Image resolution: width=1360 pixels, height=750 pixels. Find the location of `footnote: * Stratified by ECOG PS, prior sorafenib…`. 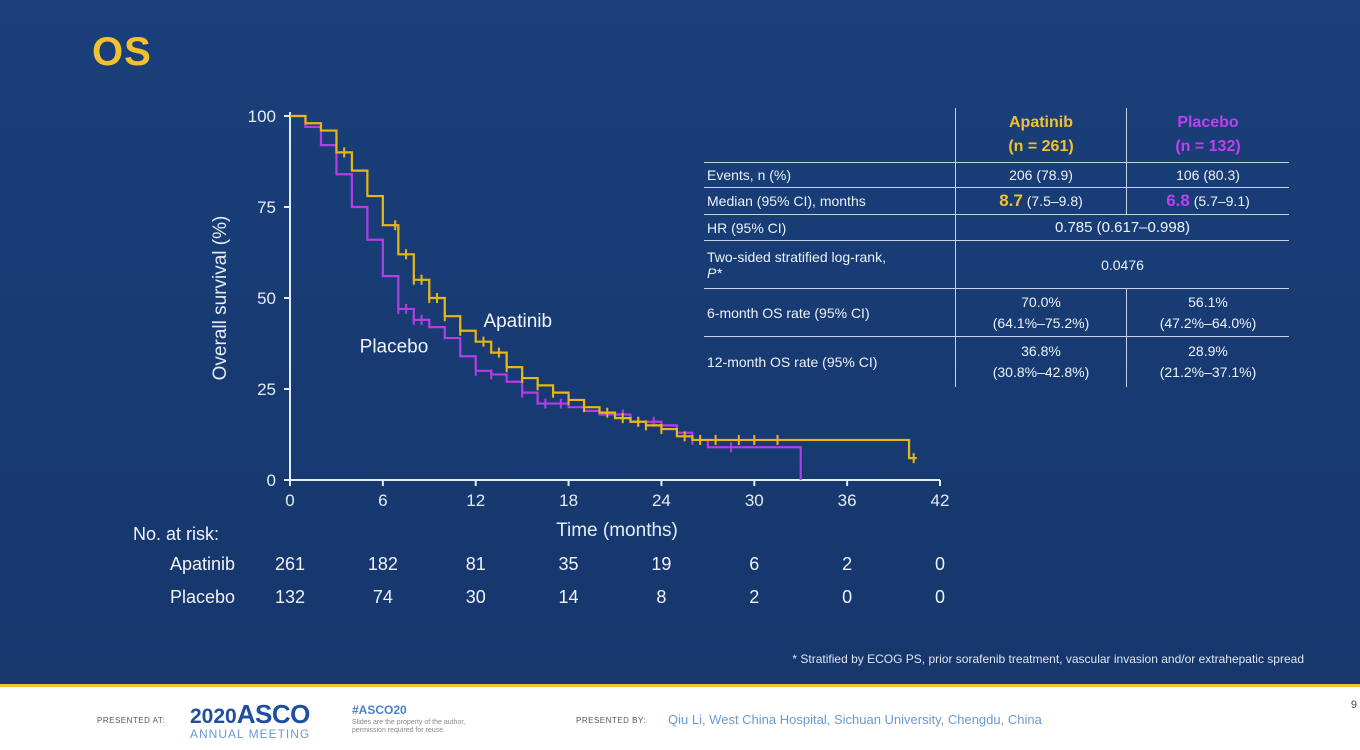

footnote: * Stratified by ECOG PS, prior sorafenib… is located at coordinates (1048, 659).